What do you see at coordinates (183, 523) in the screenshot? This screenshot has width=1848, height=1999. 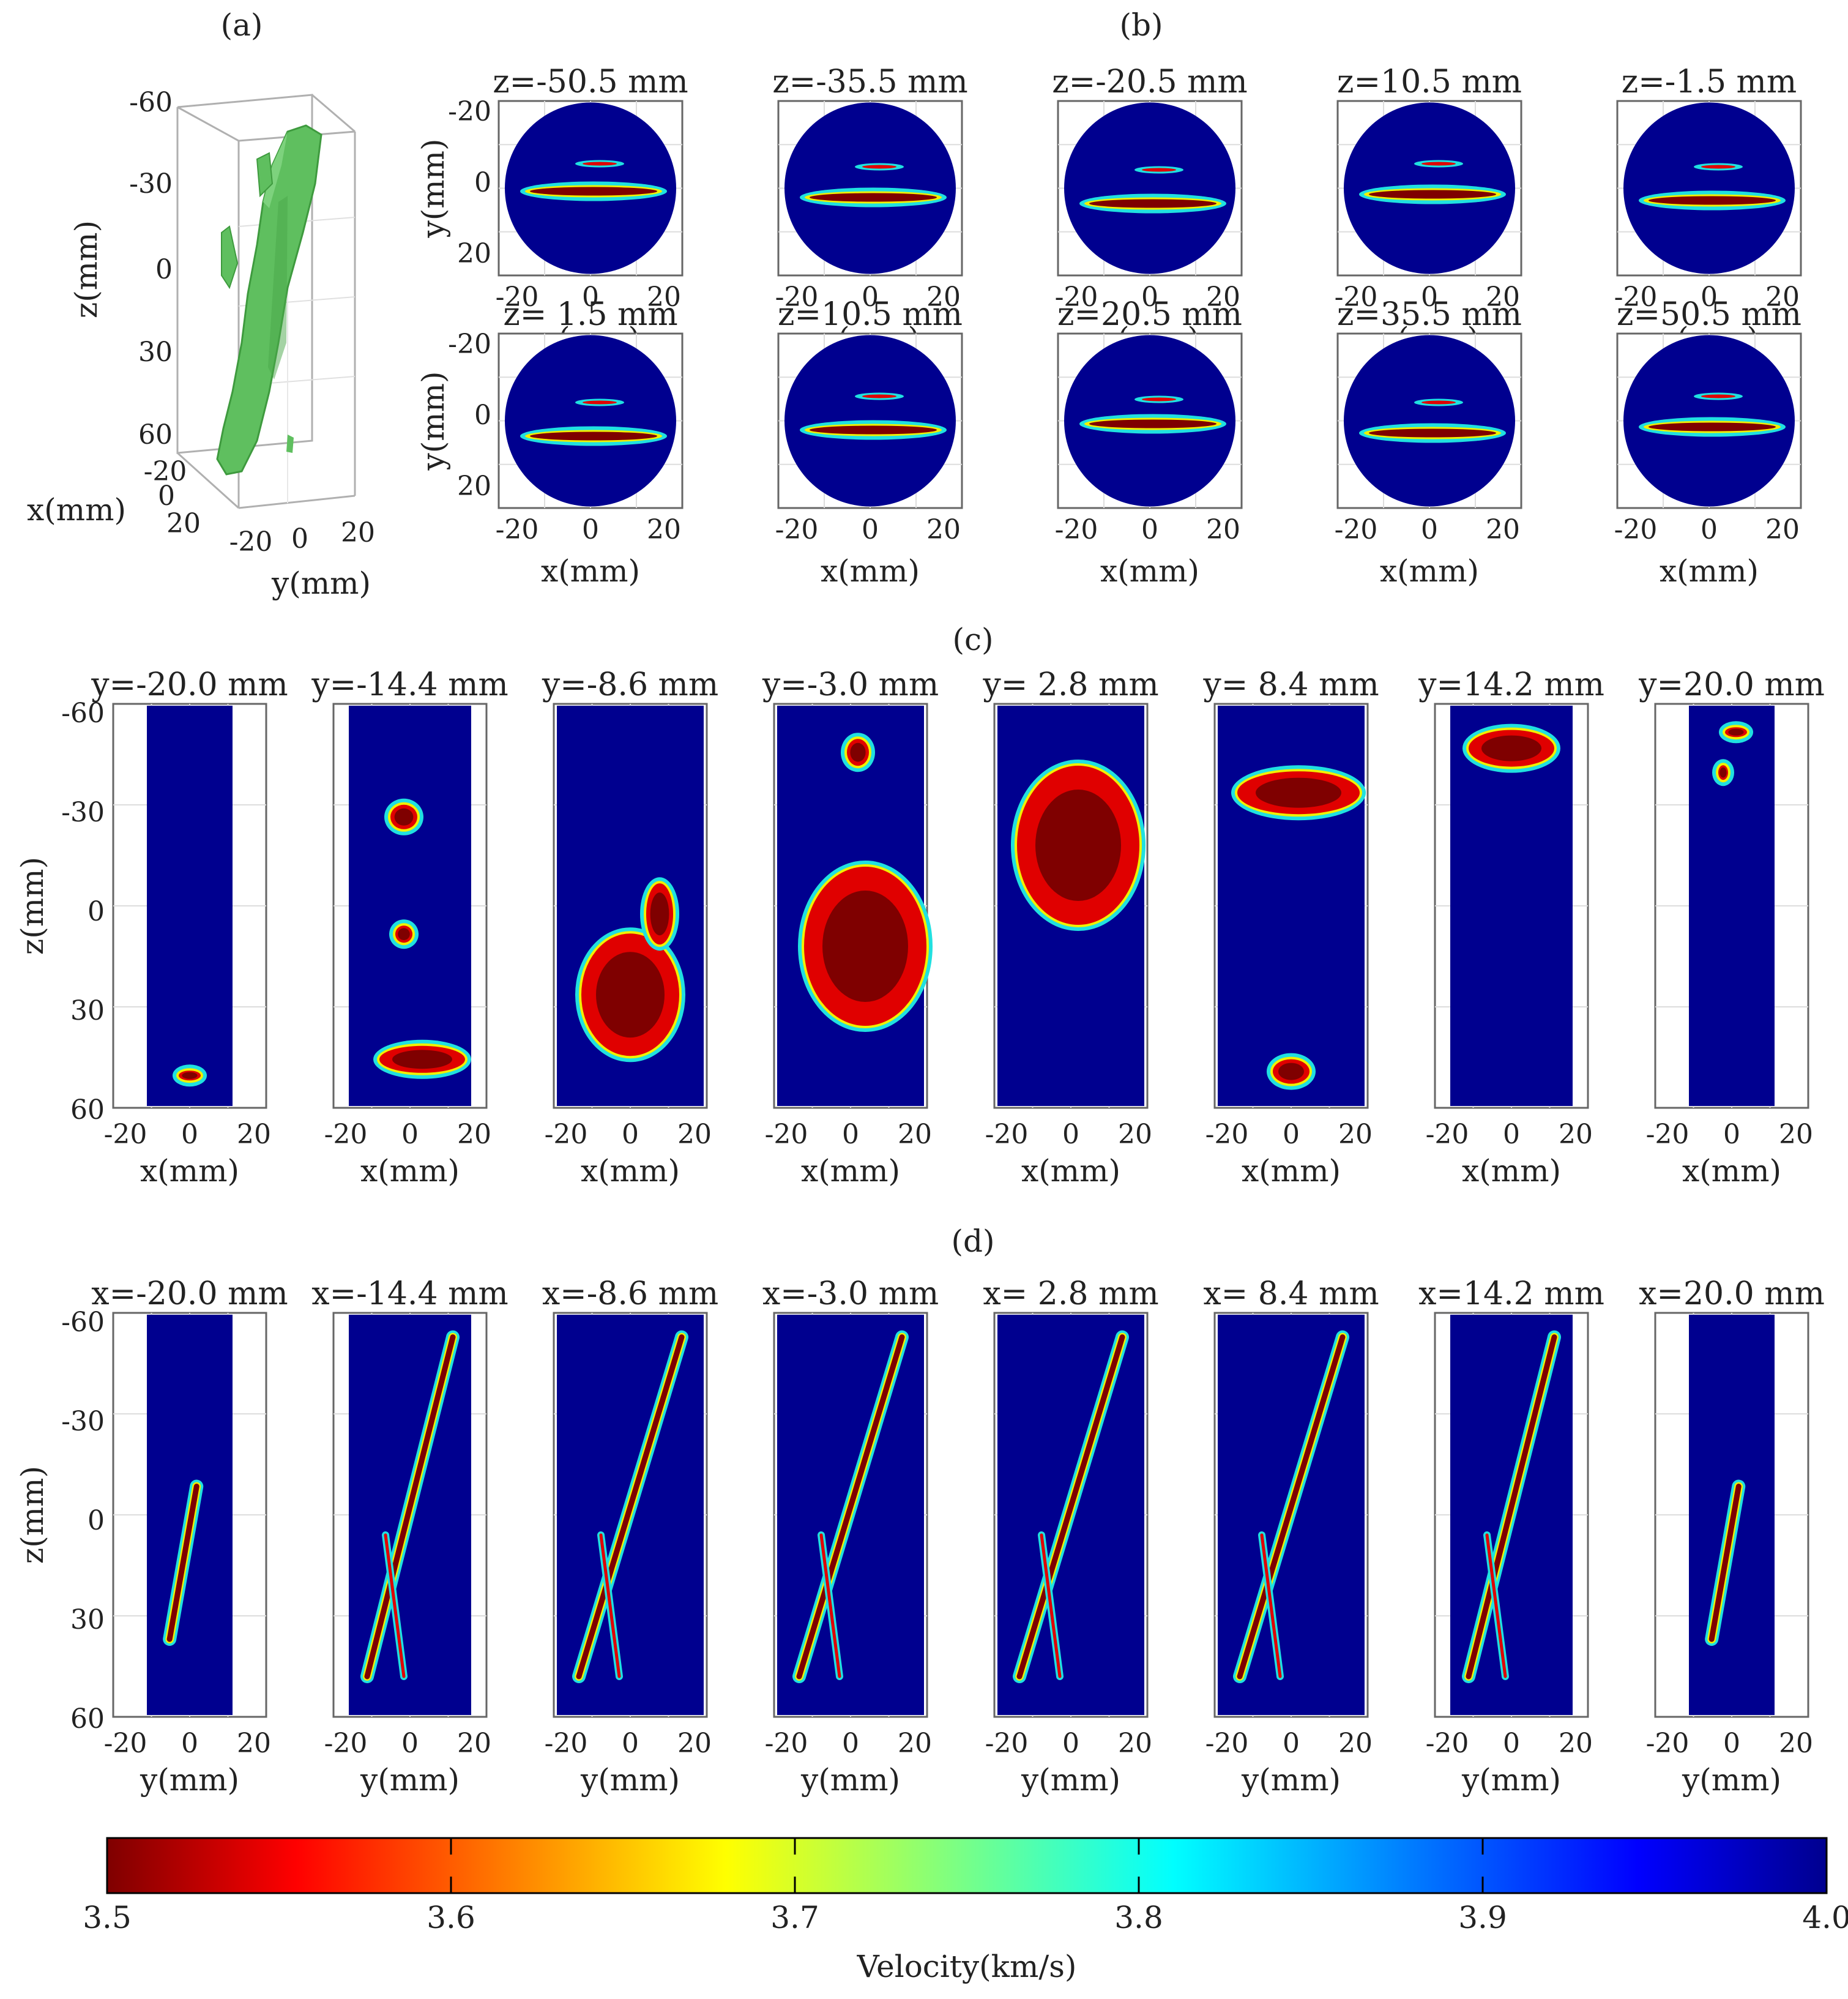 I see `panel-a-x-tick: 20` at bounding box center [183, 523].